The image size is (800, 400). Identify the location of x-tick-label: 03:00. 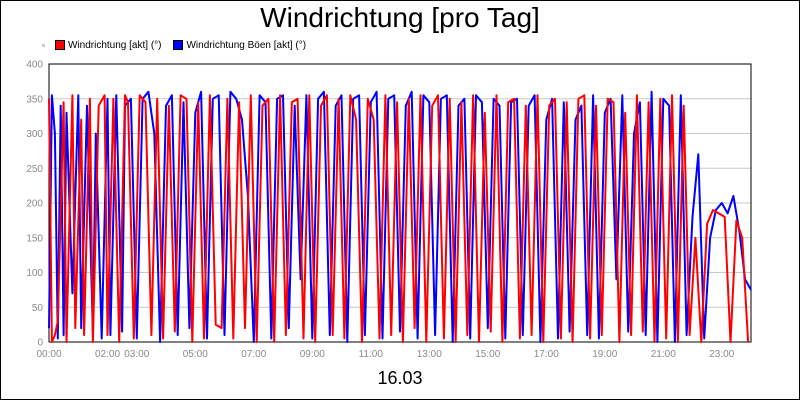
(136, 354).